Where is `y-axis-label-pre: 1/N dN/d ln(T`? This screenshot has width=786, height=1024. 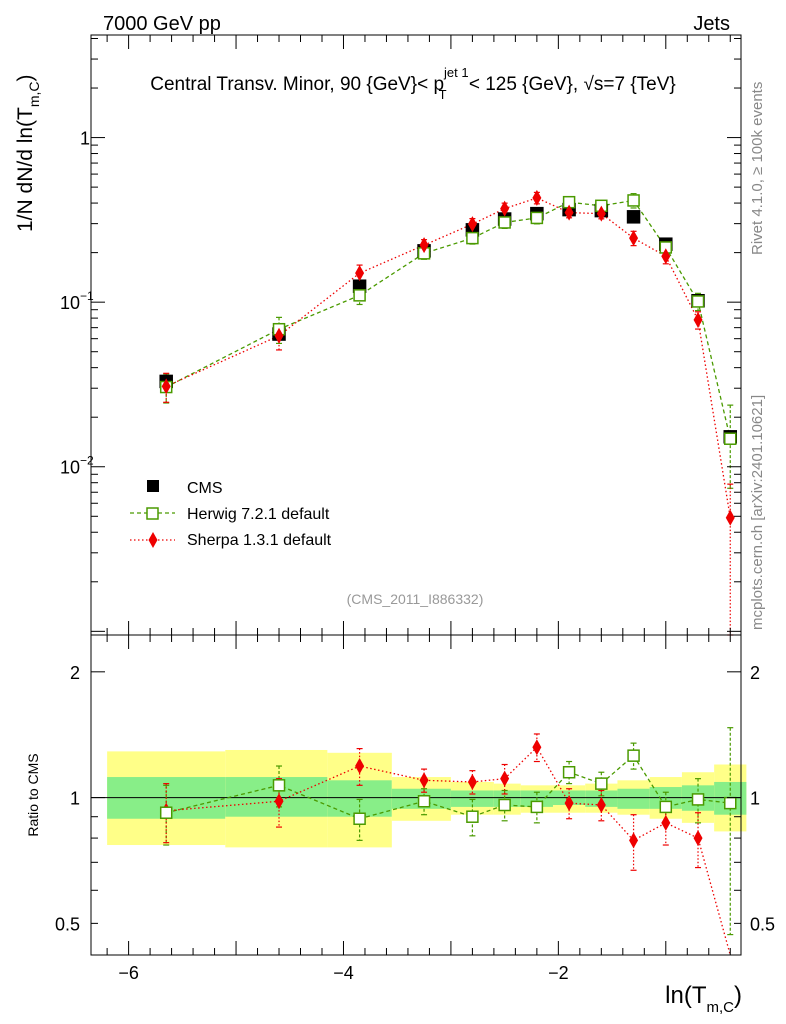 y-axis-label-pre: 1/N dN/d ln(T is located at coordinates (25, 169).